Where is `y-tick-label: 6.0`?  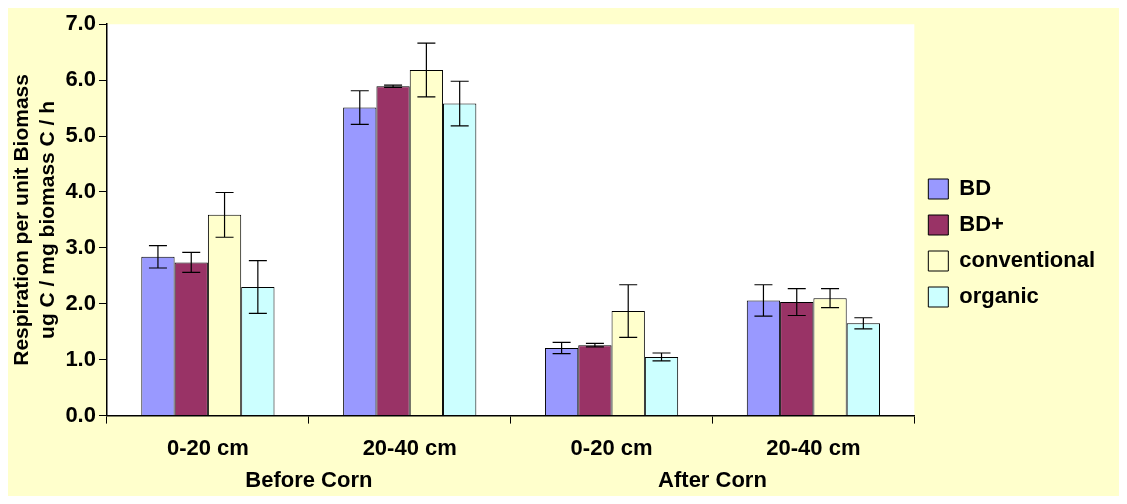 y-tick-label: 6.0 is located at coordinates (80, 79).